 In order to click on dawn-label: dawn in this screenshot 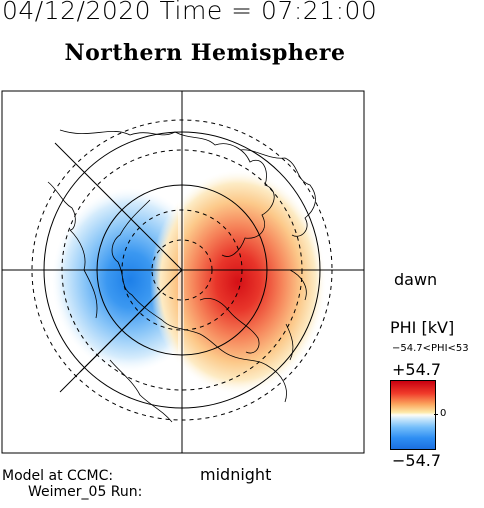, I will do `click(416, 279)`.